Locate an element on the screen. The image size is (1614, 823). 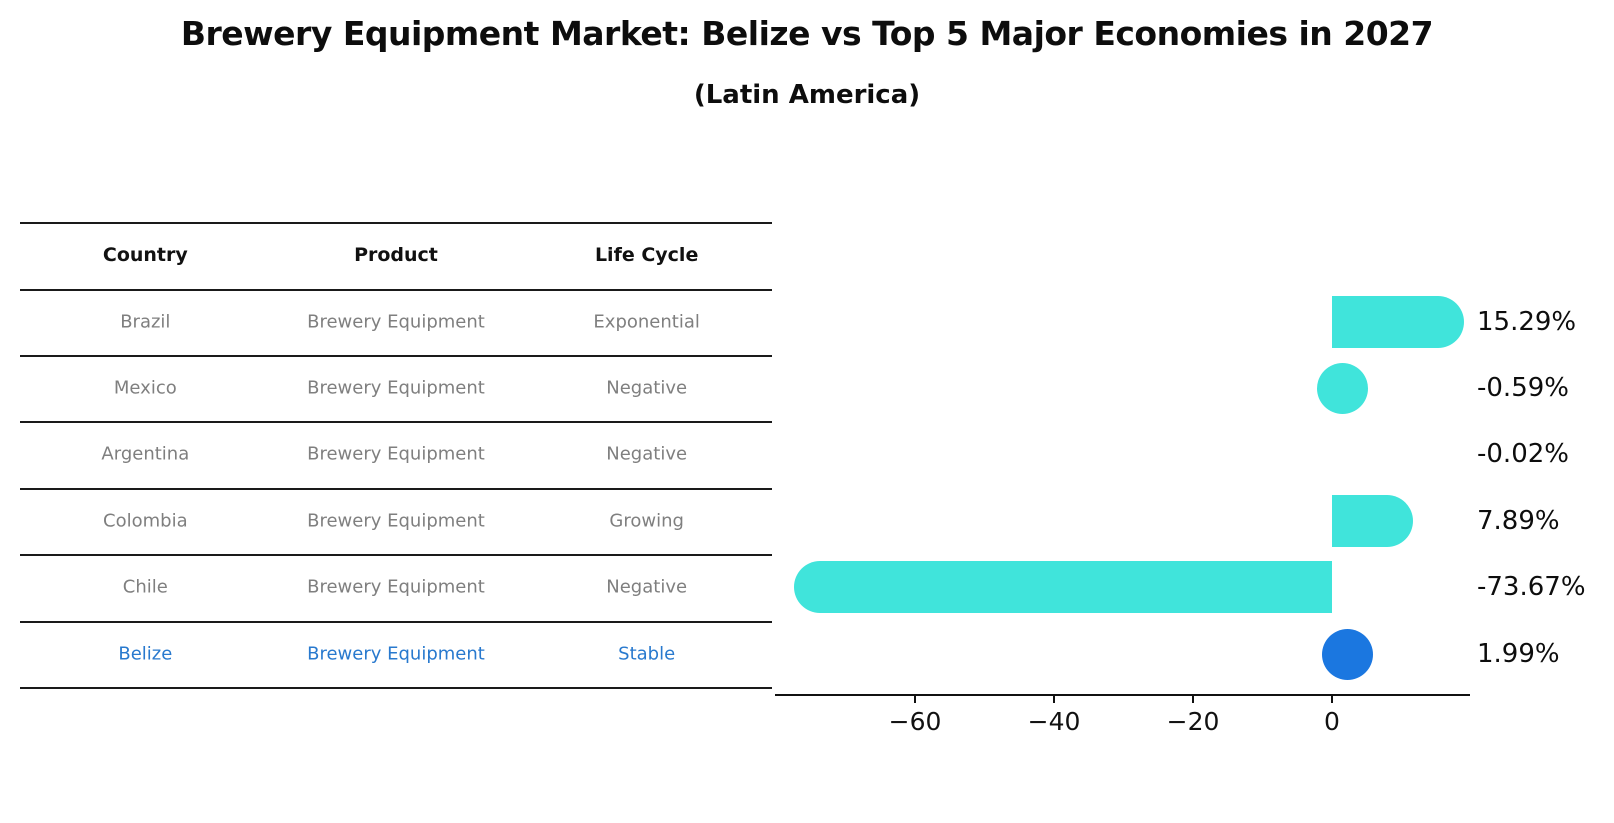
x-axis-line is located at coordinates (1122, 695).